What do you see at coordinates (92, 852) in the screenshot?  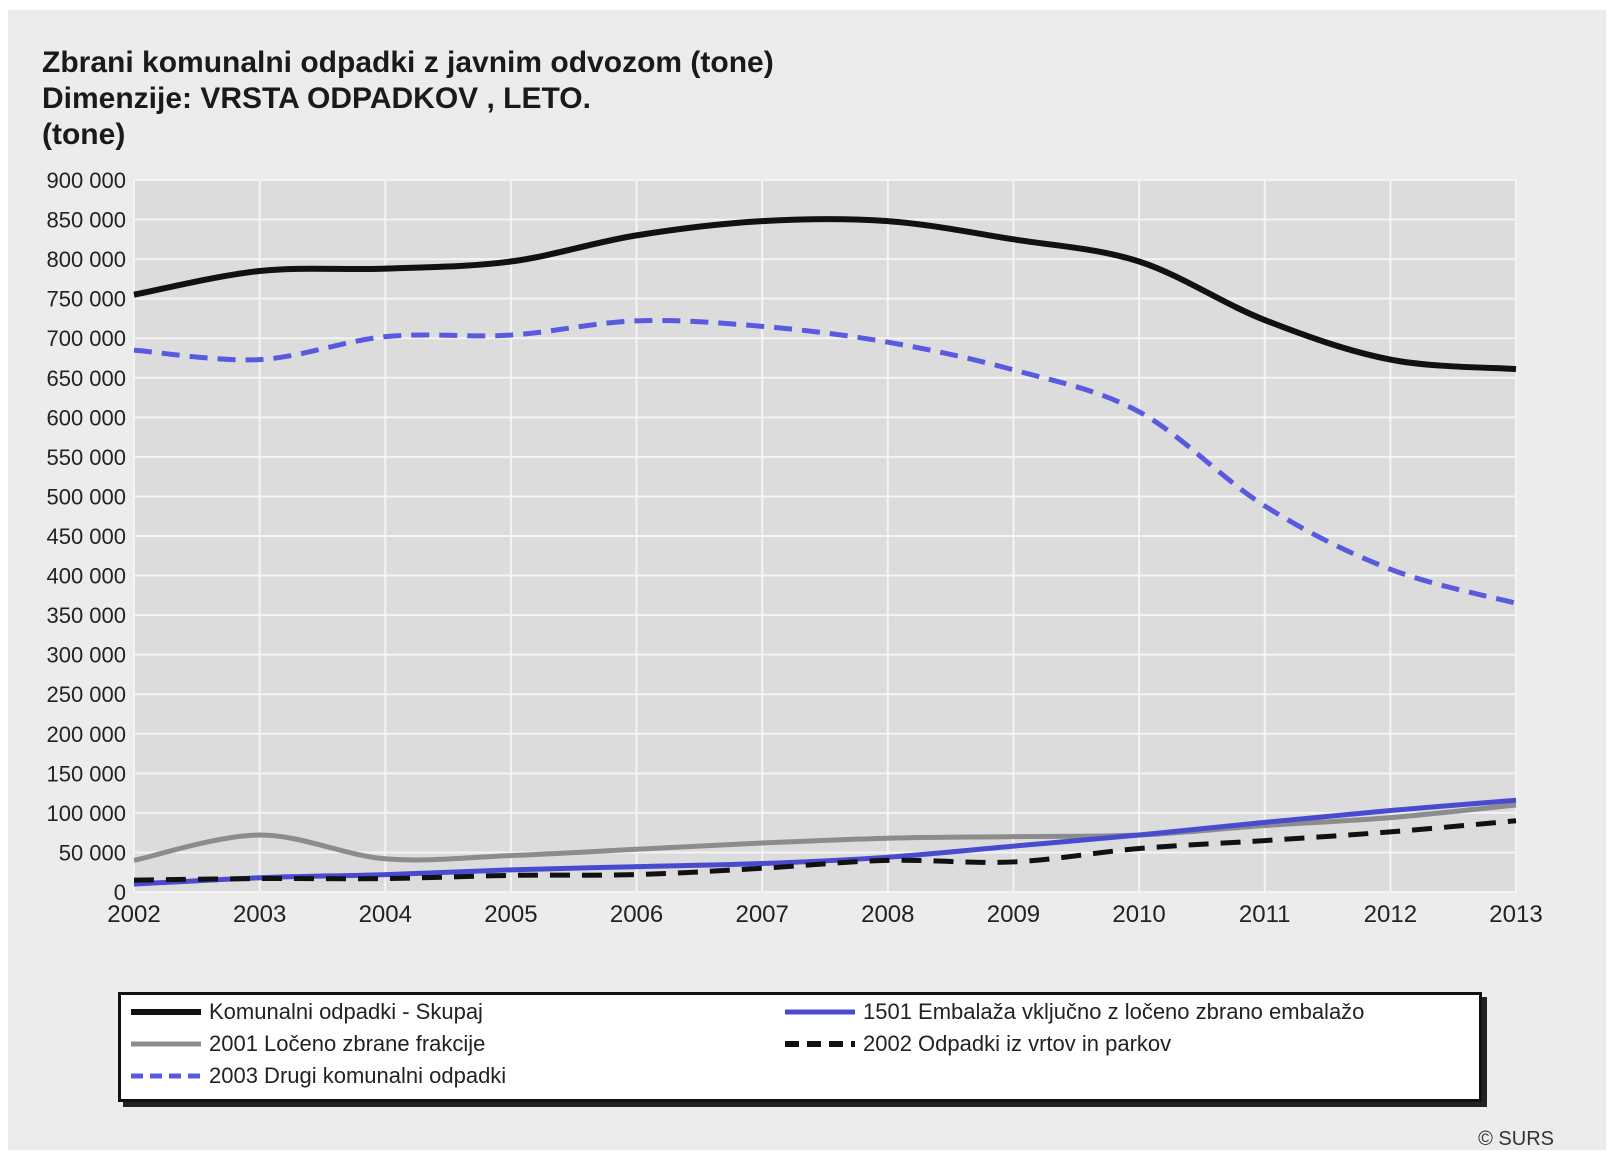 I see `y-tick-label: 50 000` at bounding box center [92, 852].